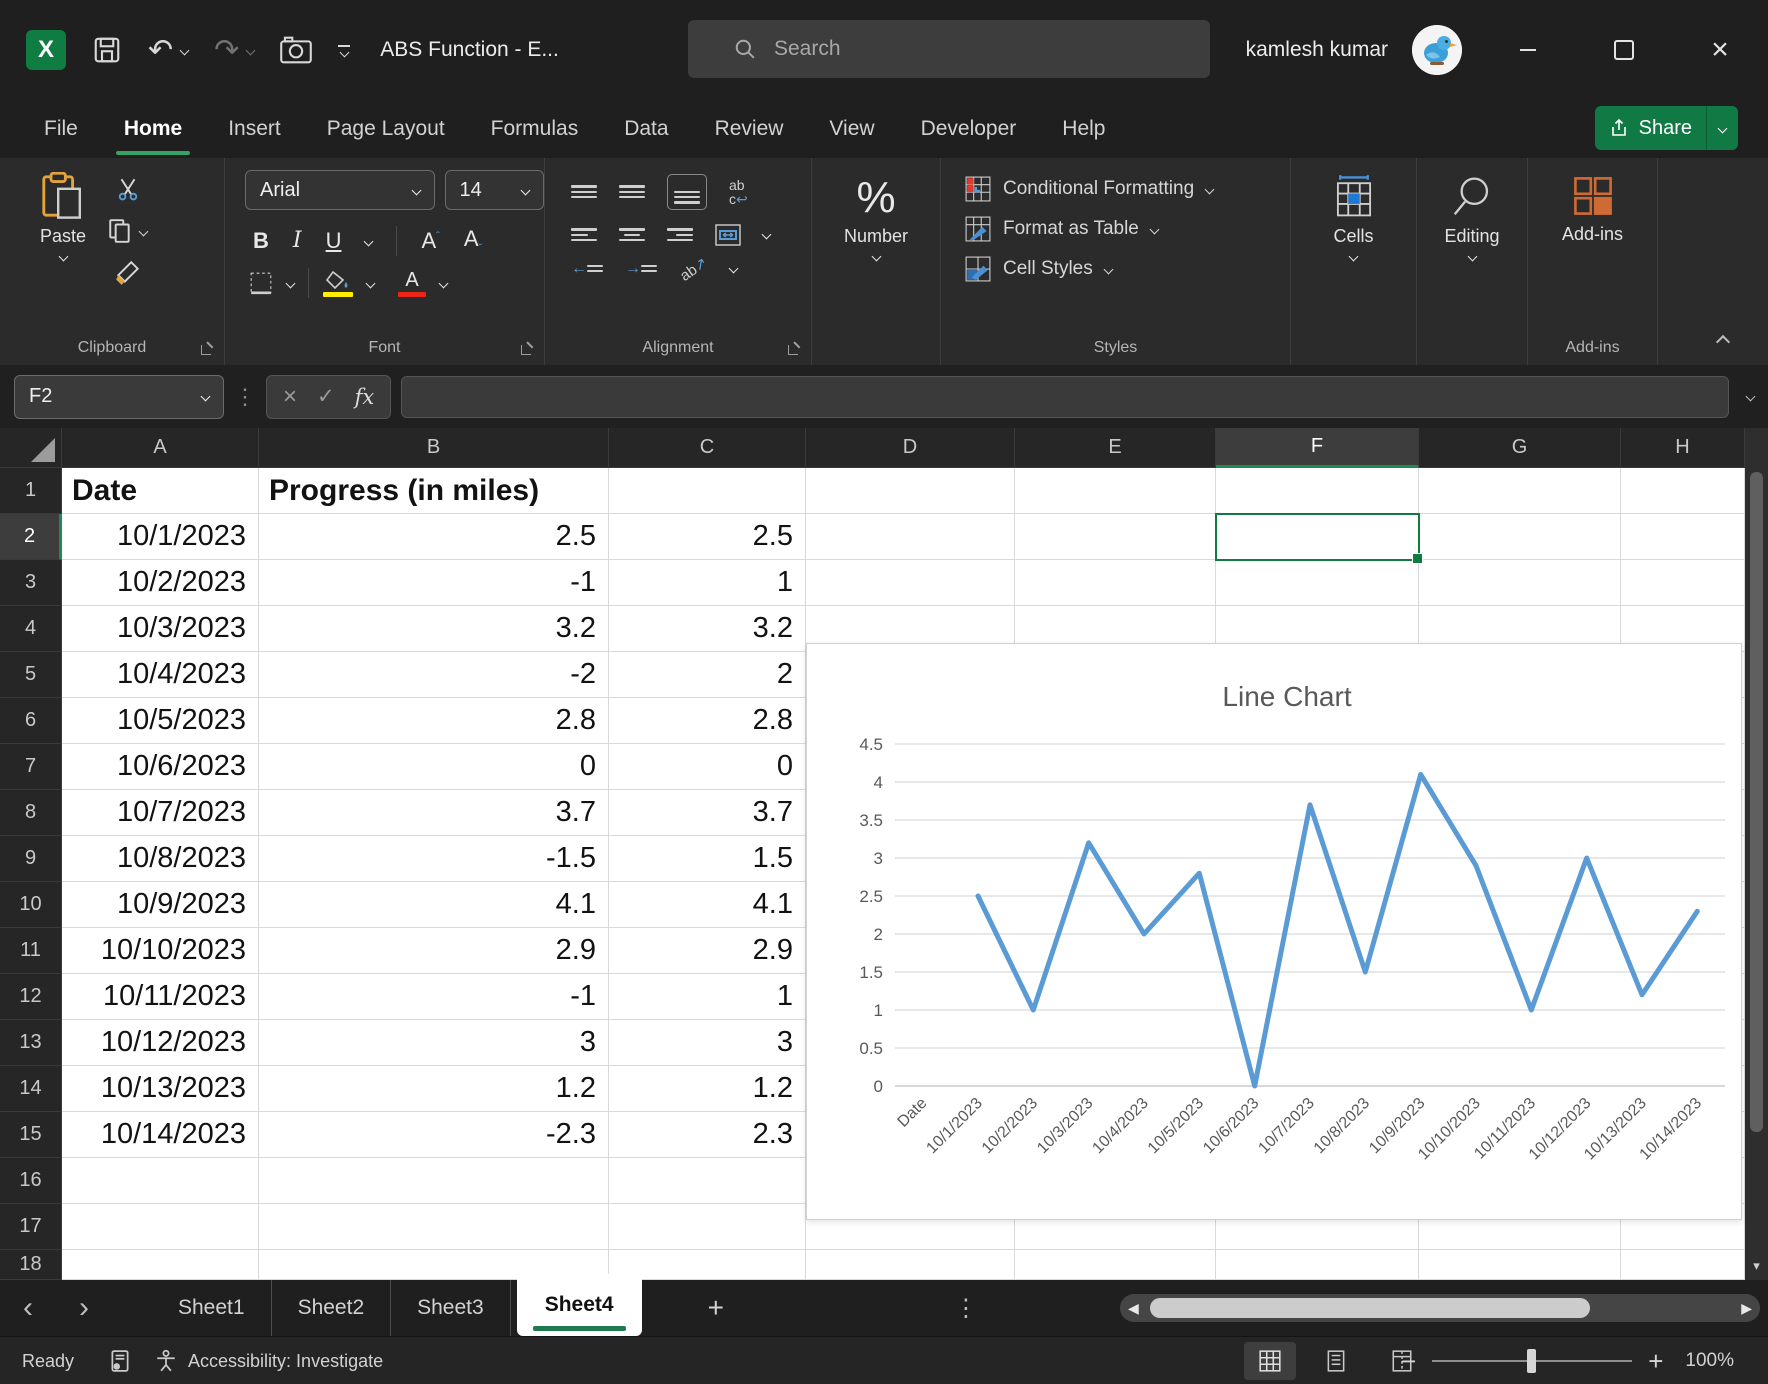 This screenshot has height=1384, width=1768. I want to click on camera-icon, so click(296, 50).